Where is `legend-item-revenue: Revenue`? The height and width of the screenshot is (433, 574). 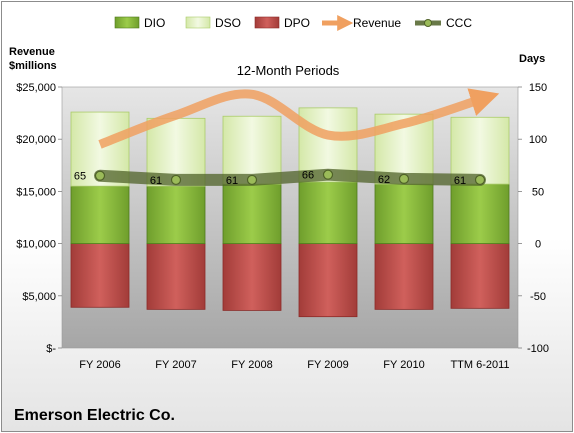
legend-item-revenue: Revenue is located at coordinates (361, 23).